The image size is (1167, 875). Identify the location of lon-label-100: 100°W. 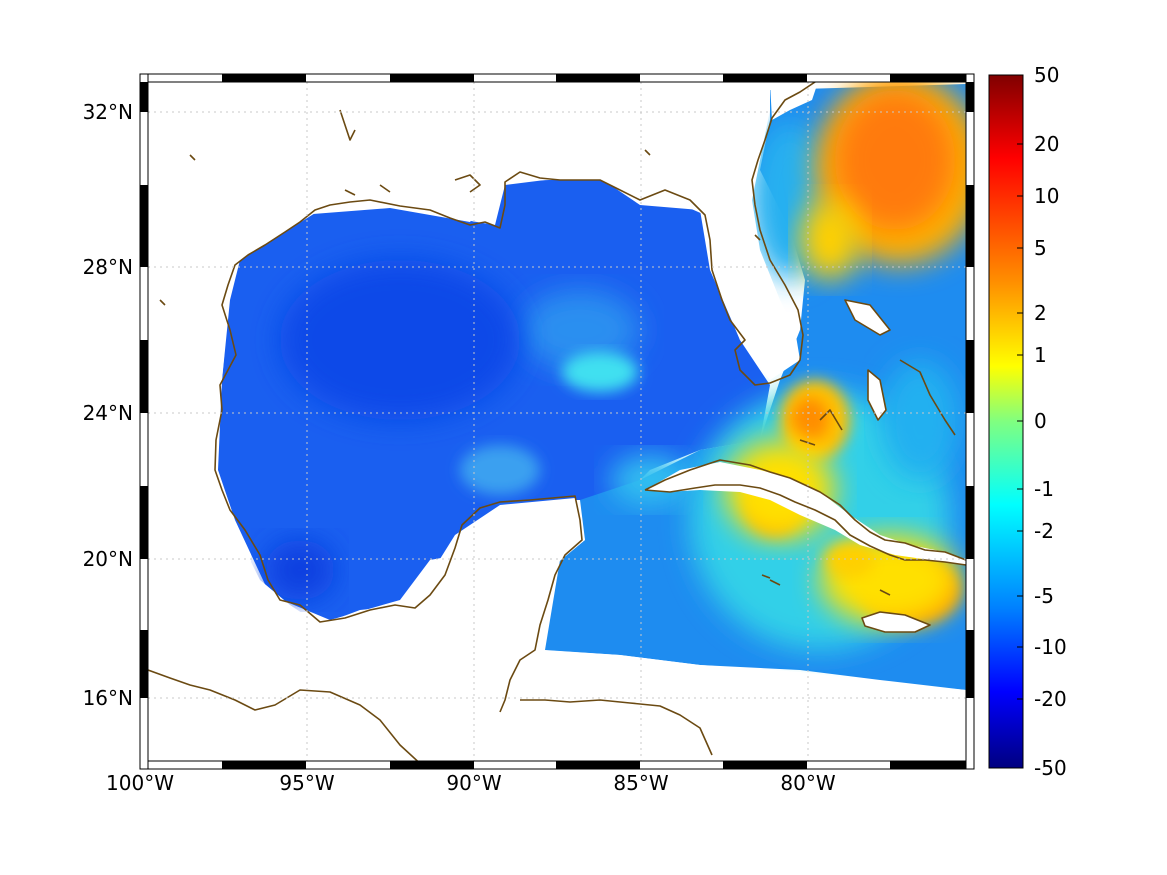
(140, 783).